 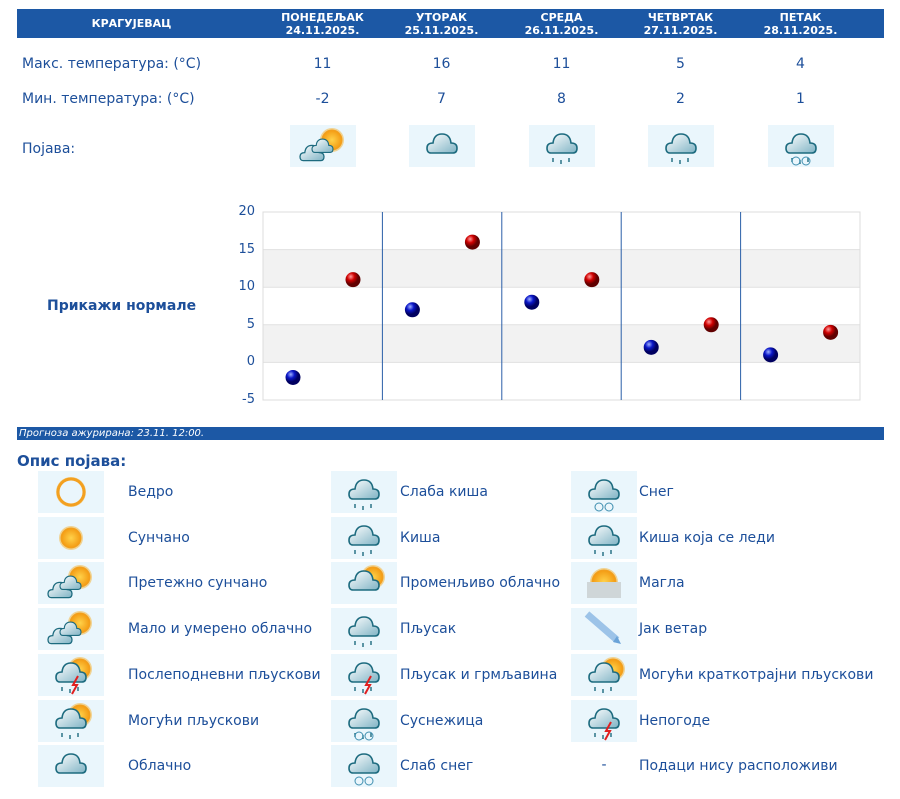 I want to click on min-temp-value: 7, so click(x=441, y=99).